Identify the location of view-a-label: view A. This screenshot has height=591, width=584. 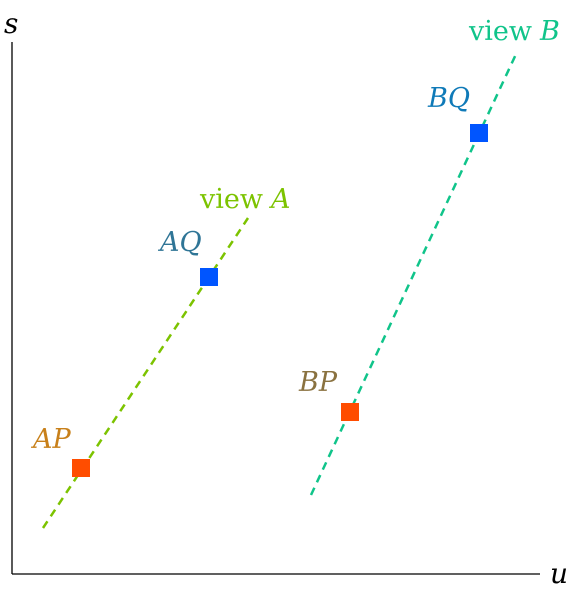
(244, 199).